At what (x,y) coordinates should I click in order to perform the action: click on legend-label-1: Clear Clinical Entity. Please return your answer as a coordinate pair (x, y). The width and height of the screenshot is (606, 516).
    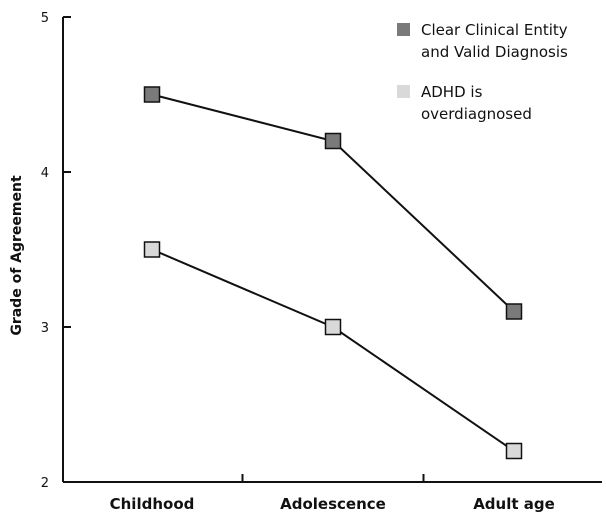
    Looking at the image, I should click on (494, 30).